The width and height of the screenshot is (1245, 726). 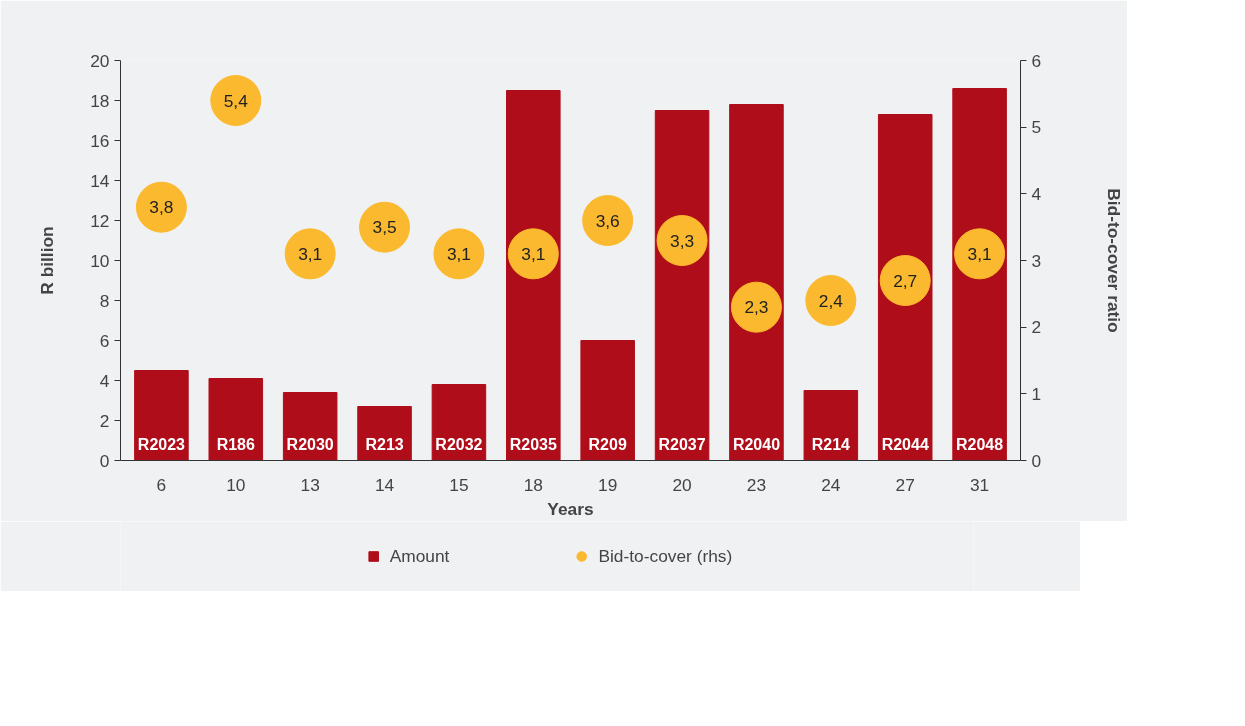 What do you see at coordinates (1036, 327) in the screenshot?
I see `y2-tick-label: 2` at bounding box center [1036, 327].